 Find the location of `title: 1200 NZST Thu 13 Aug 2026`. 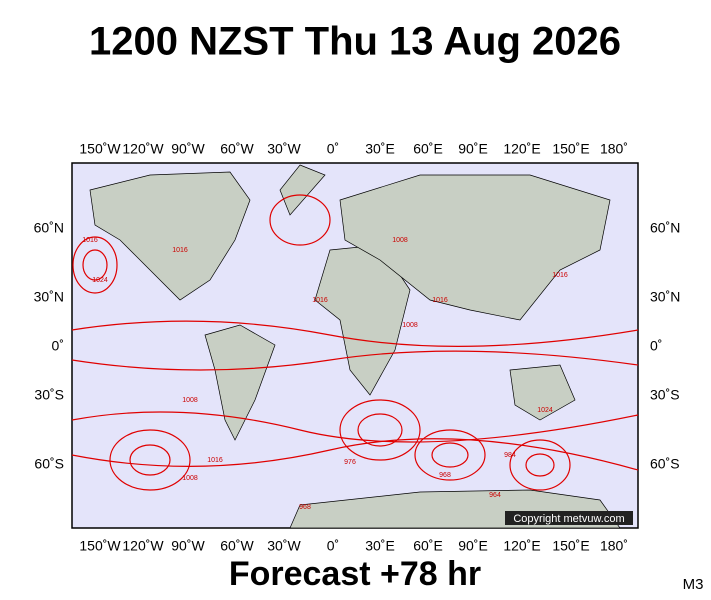

title: 1200 NZST Thu 13 Aug 2026 is located at coordinates (355, 42).